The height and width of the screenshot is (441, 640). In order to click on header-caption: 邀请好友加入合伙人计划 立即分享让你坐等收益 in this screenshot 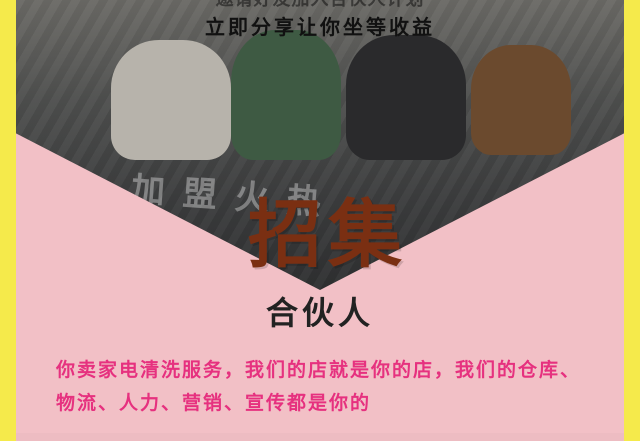, I will do `click(320, 23)`.